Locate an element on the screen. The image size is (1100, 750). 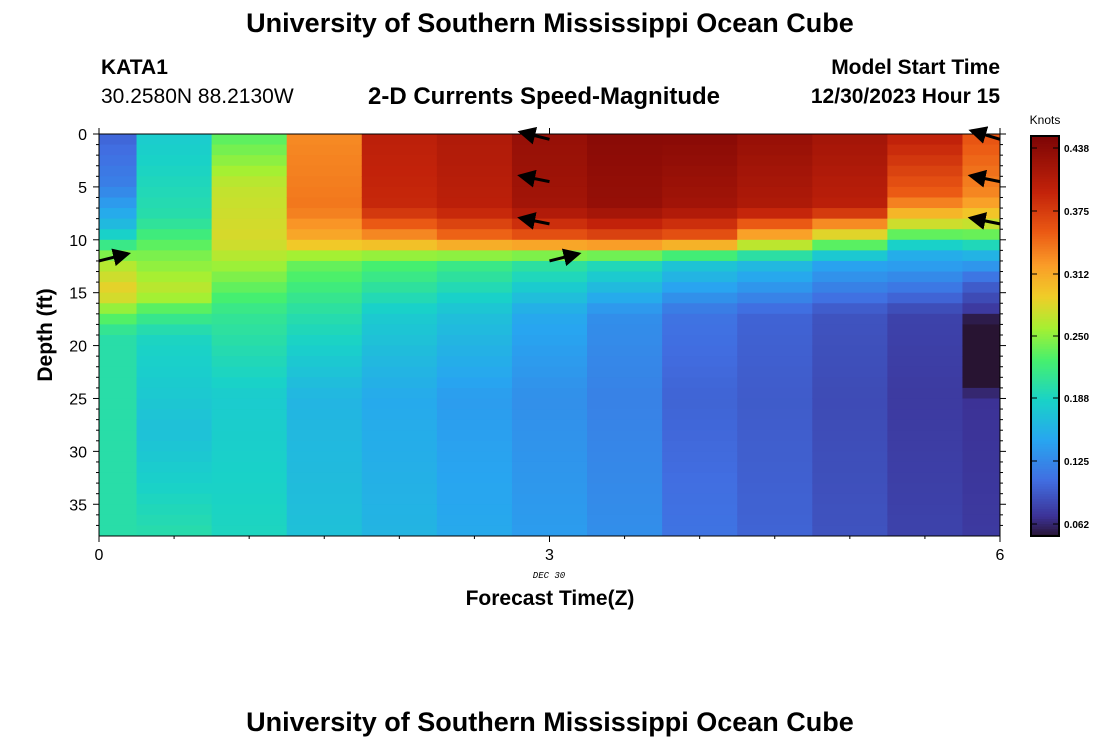
x-axis-label: Forecast Time(Z) is located at coordinates (550, 598).